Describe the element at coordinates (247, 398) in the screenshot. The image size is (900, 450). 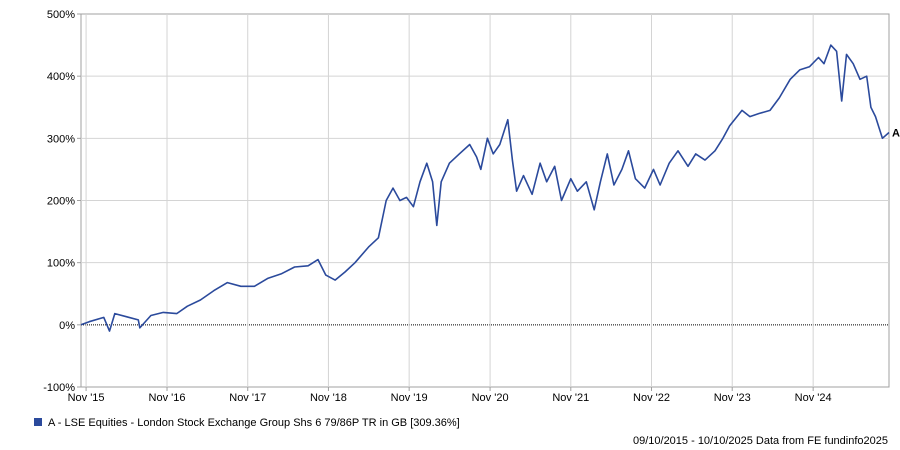
I see `x-tick-label: Nov '17` at that location.